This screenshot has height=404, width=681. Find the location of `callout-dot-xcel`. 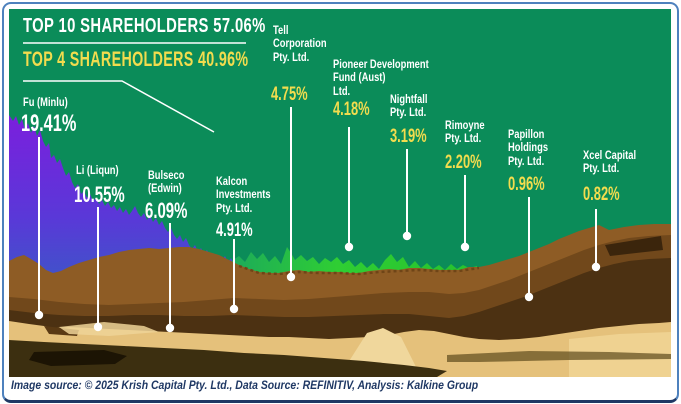

callout-dot-xcel is located at coordinates (596, 267).